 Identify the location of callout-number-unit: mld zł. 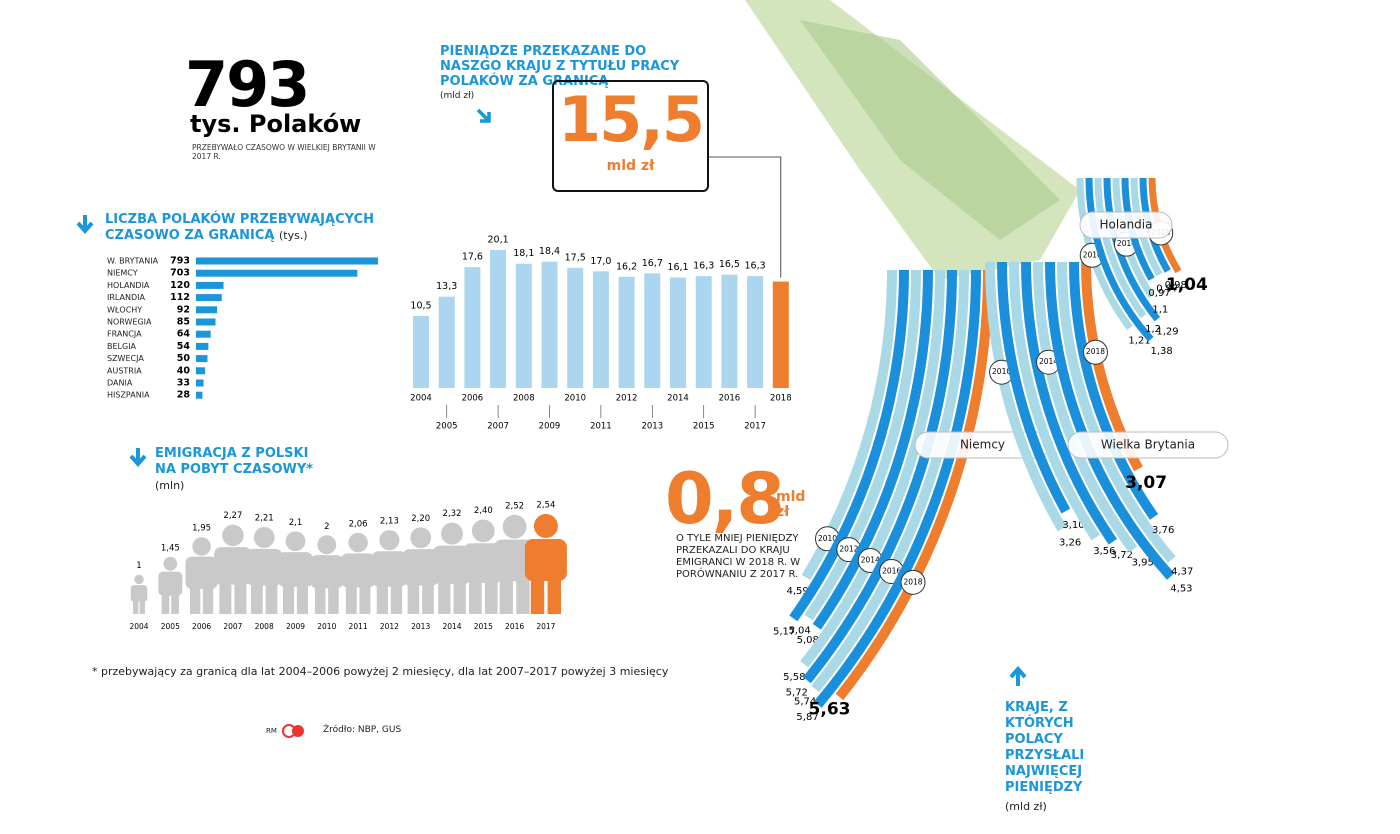
(630, 166).